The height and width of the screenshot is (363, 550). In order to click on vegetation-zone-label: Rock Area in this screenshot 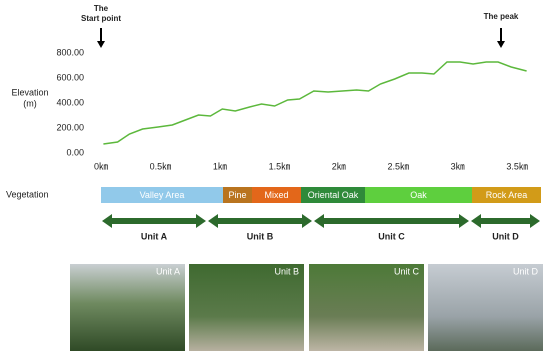, I will do `click(507, 195)`.